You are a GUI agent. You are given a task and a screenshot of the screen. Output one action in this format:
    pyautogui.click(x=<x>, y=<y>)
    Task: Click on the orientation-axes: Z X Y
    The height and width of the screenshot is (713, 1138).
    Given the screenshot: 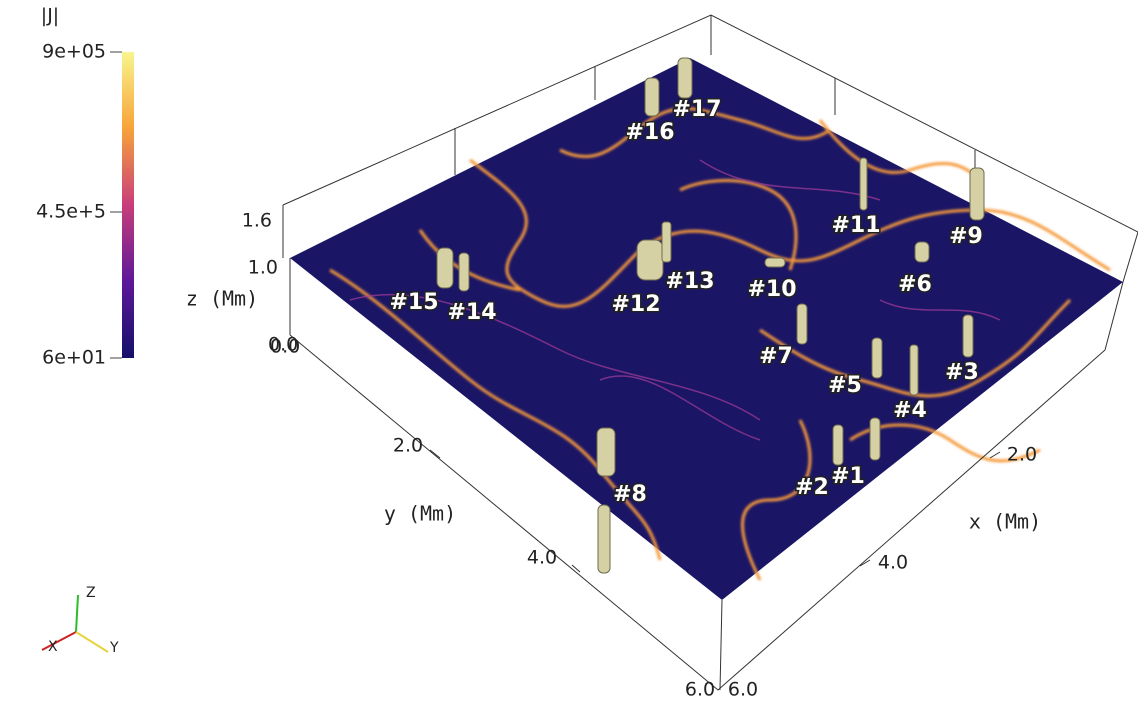 What is the action you would take?
    pyautogui.click(x=80, y=620)
    